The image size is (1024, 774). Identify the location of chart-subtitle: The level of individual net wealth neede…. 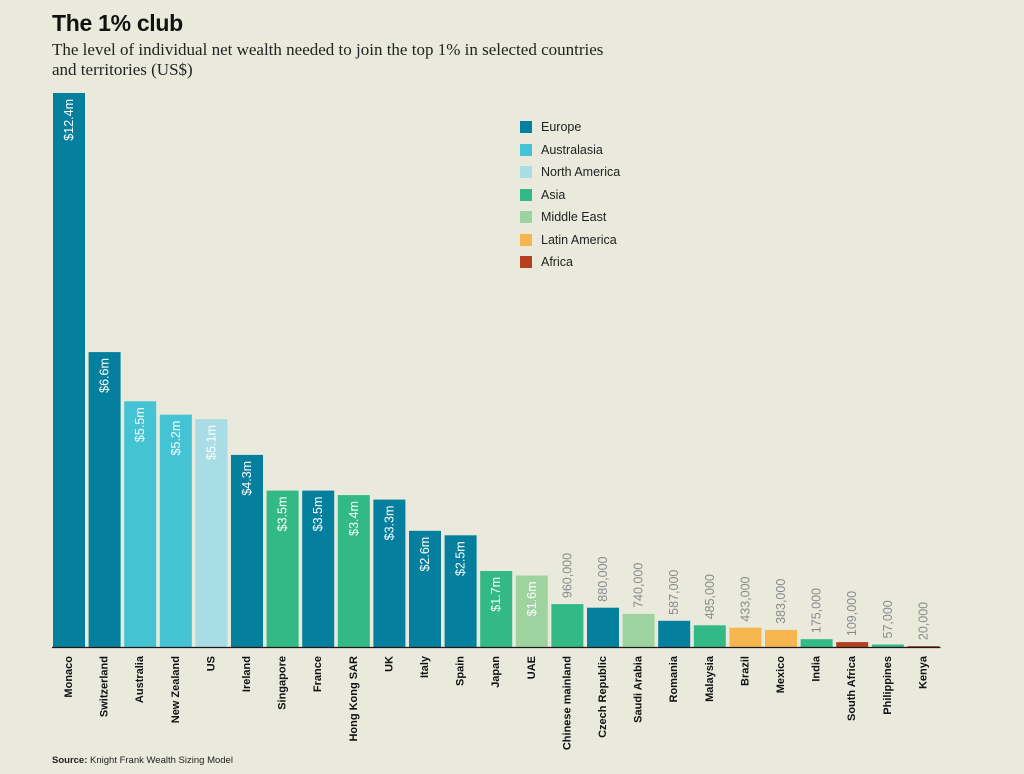
(328, 59).